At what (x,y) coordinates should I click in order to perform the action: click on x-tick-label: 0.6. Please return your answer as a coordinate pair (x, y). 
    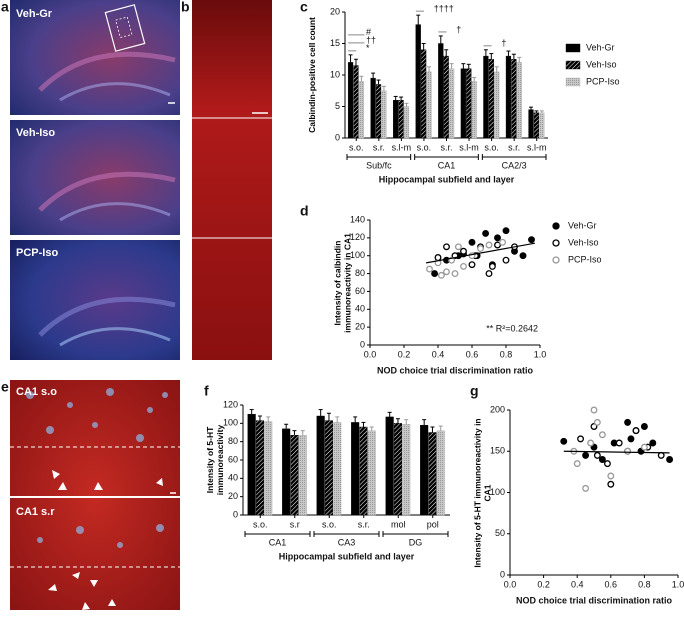
    Looking at the image, I should click on (472, 354).